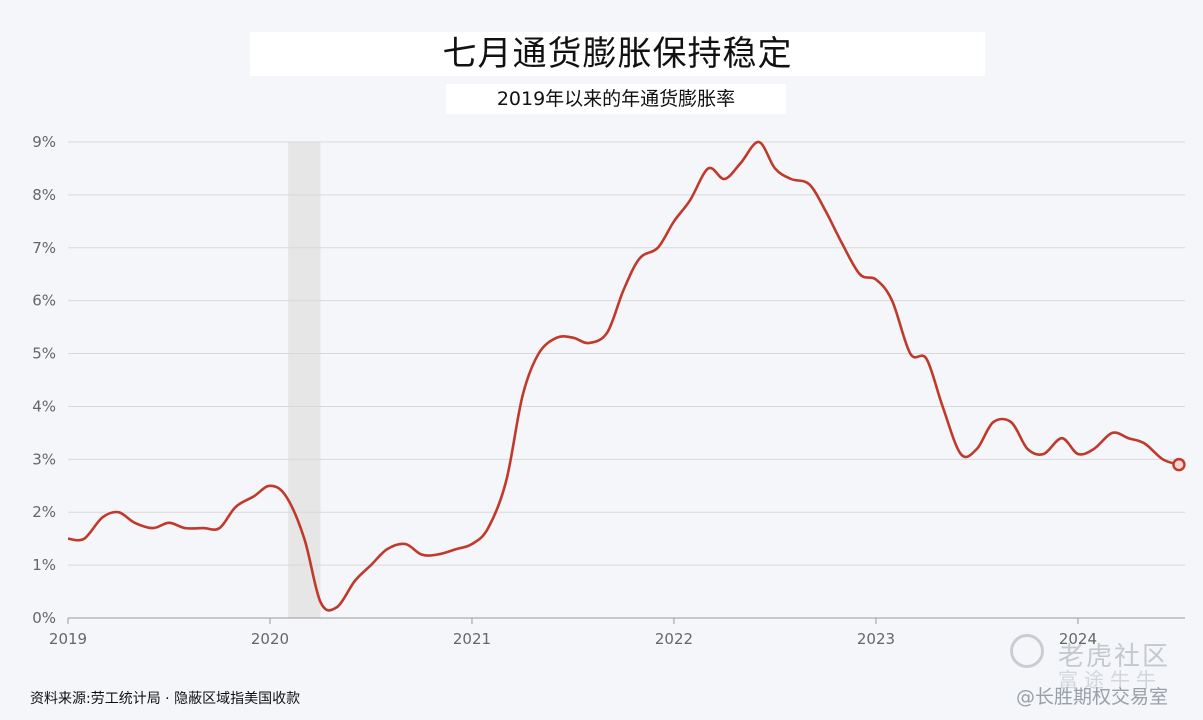  Describe the element at coordinates (44, 354) in the screenshot. I see `y-tick-label: 5%` at that location.